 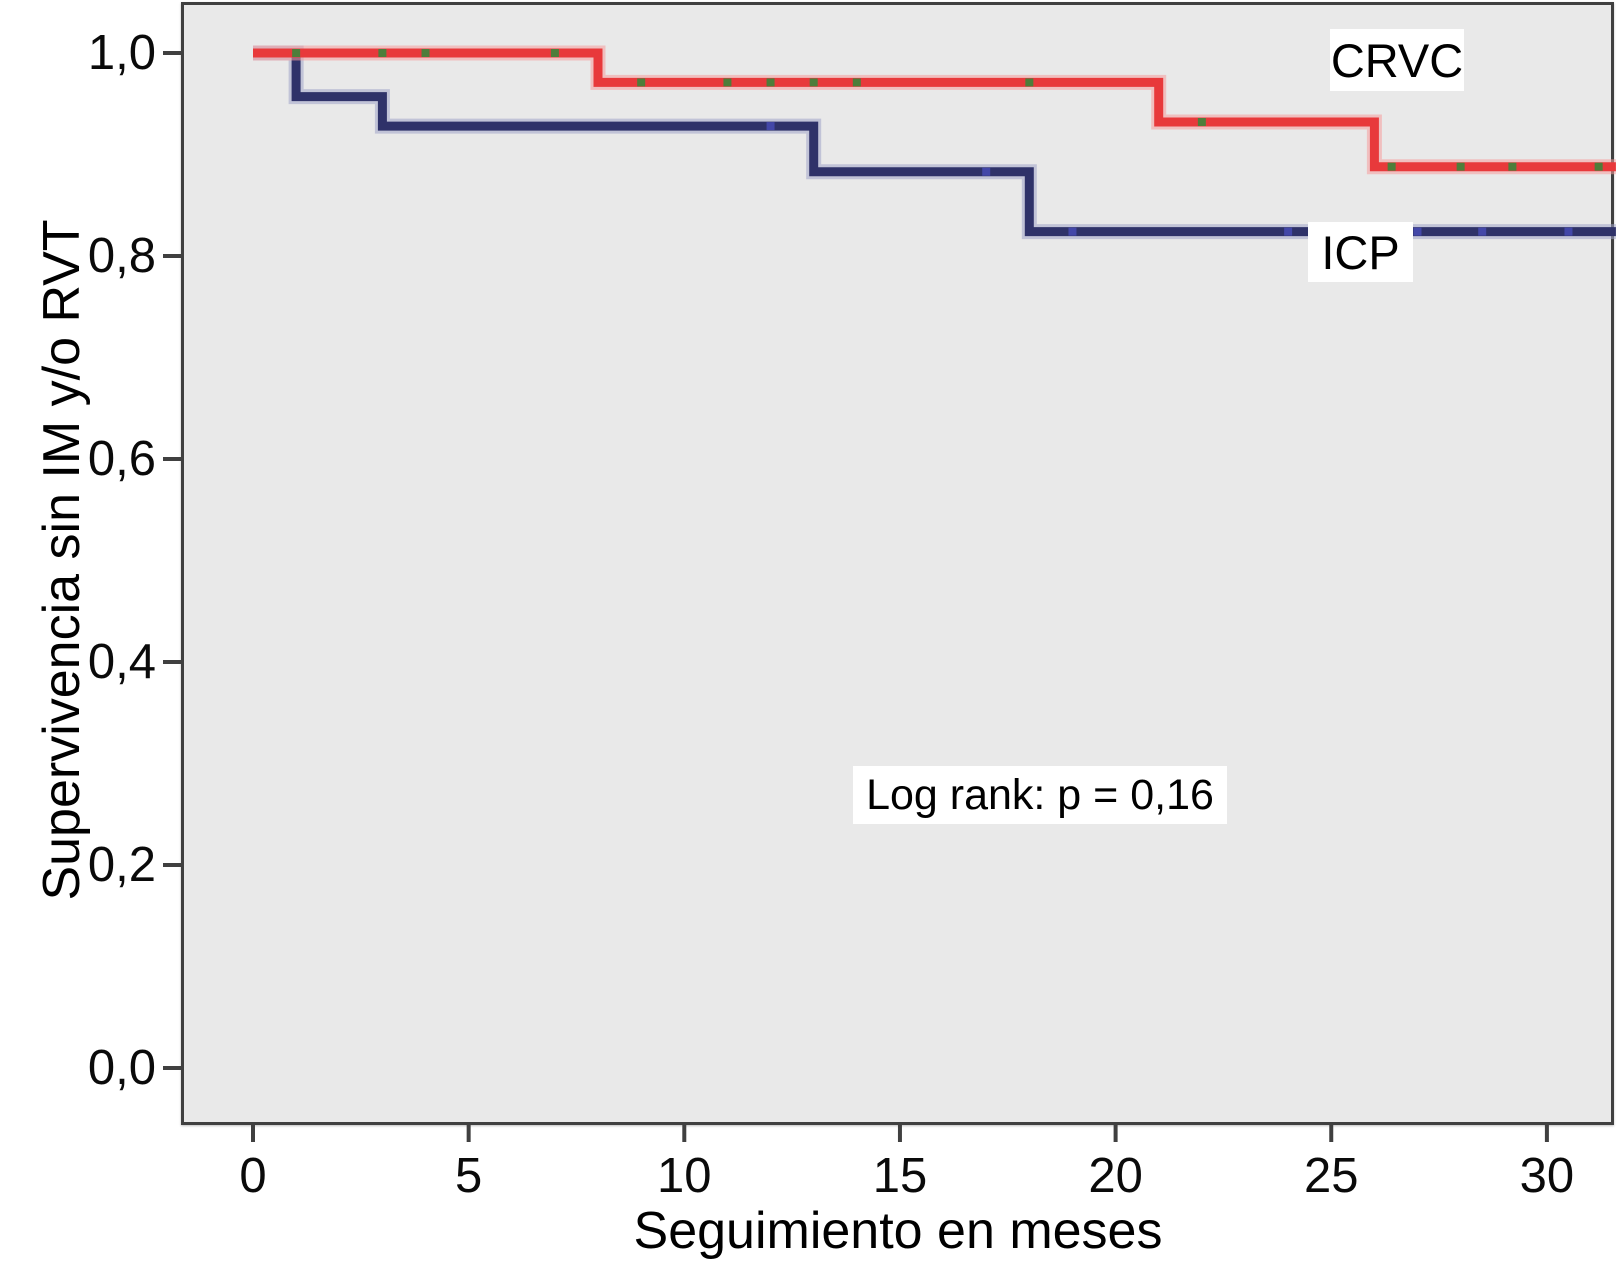 I want to click on x-tick-label: 10, so click(x=684, y=1176).